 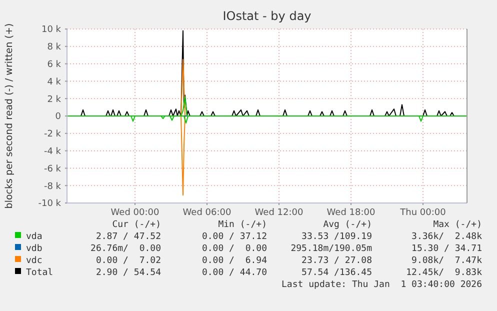 What do you see at coordinates (54, 99) in the screenshot?
I see `y-tick-label: 2 k` at bounding box center [54, 99].